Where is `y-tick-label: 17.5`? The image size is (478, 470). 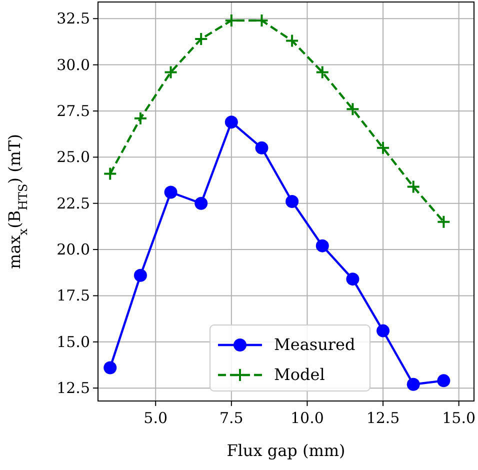
y-tick-label: 17.5 is located at coordinates (73, 295).